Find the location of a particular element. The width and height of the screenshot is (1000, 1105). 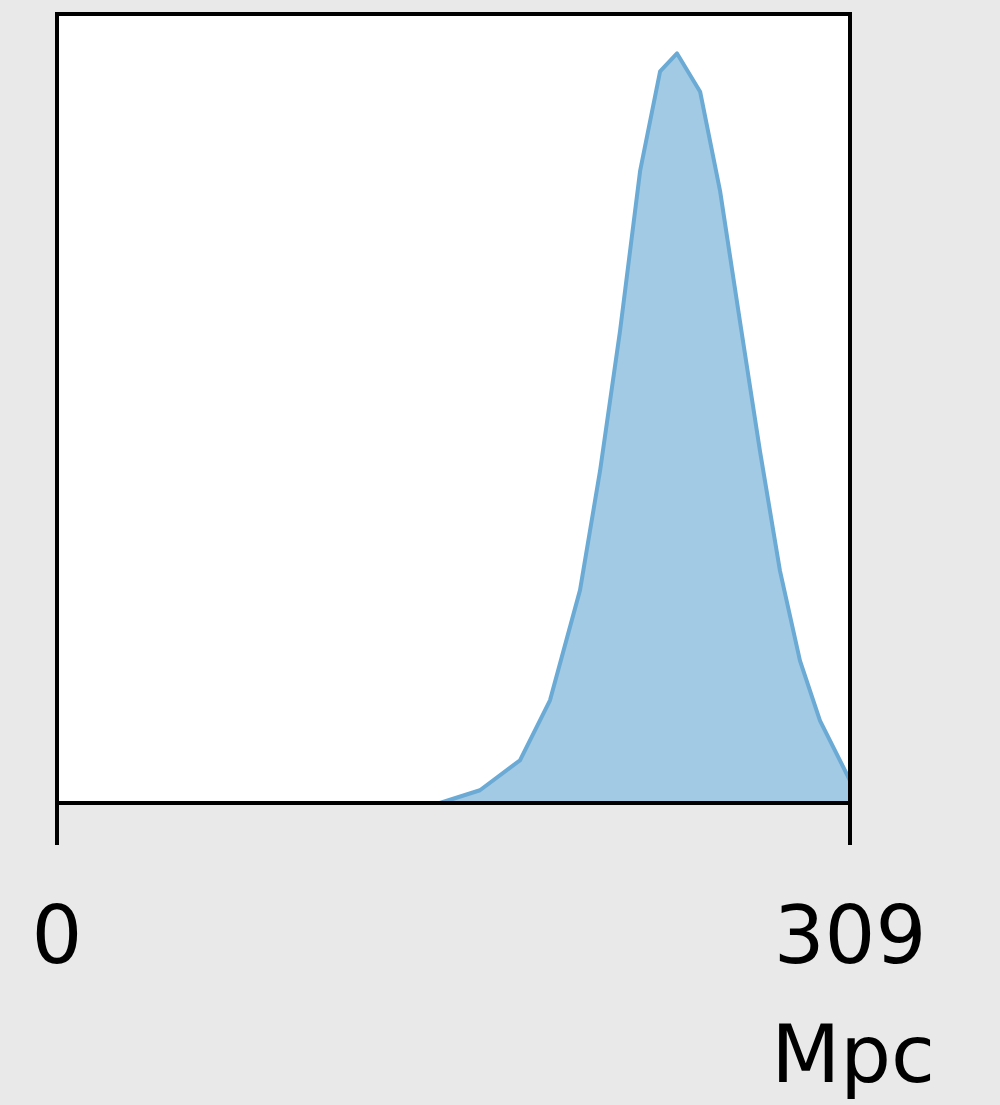

x-tick-label: 309 is located at coordinates (850, 935).